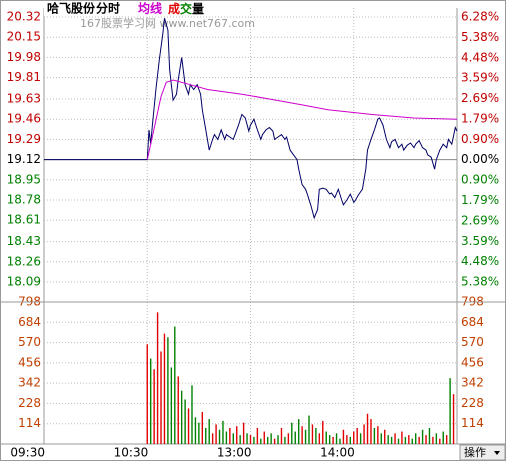 This screenshot has height=461, width=506. I want to click on y-tick-label: 19.29, so click(24, 139).